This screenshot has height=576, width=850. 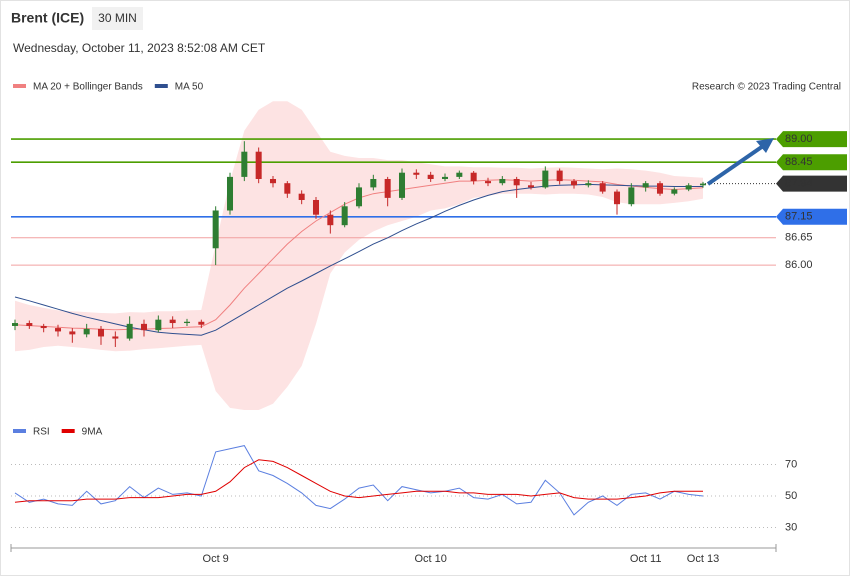 I want to click on level-label: 86.65, so click(x=799, y=238).